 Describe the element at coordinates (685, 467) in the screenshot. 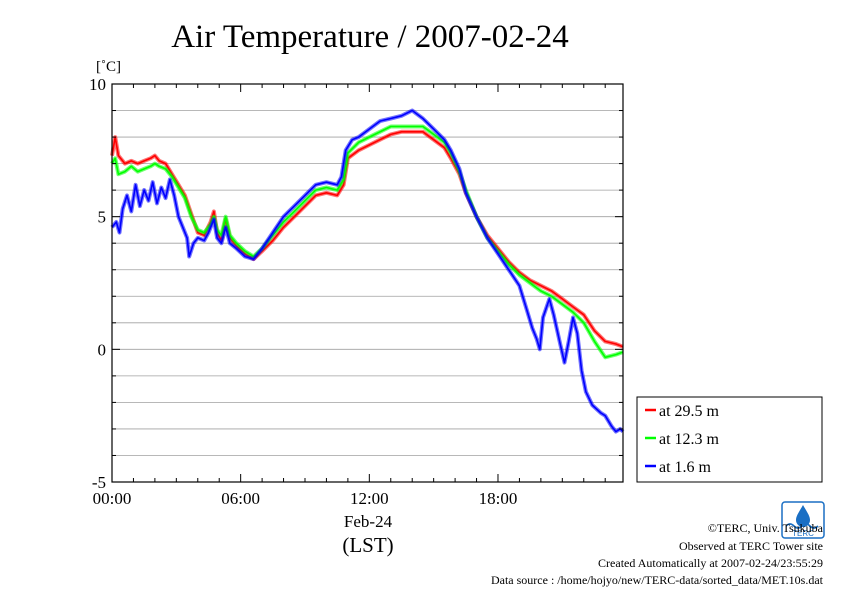

I see `legend-label: at 1.6 m` at that location.